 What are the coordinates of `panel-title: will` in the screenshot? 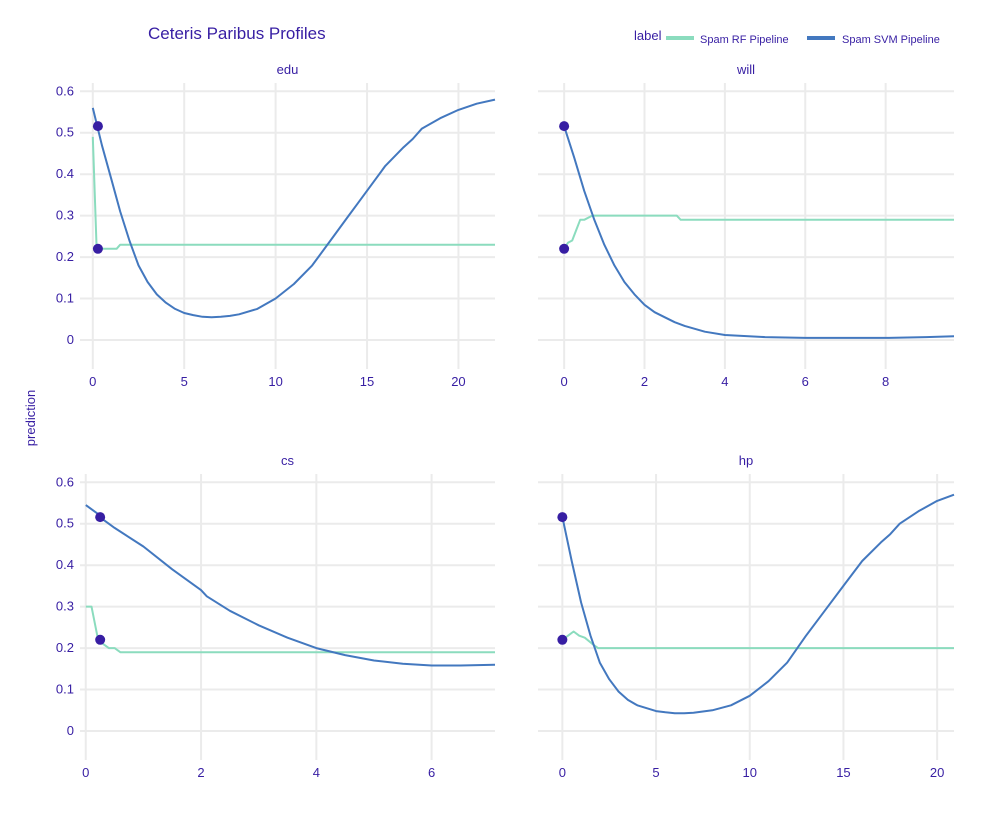 It's located at (745, 69).